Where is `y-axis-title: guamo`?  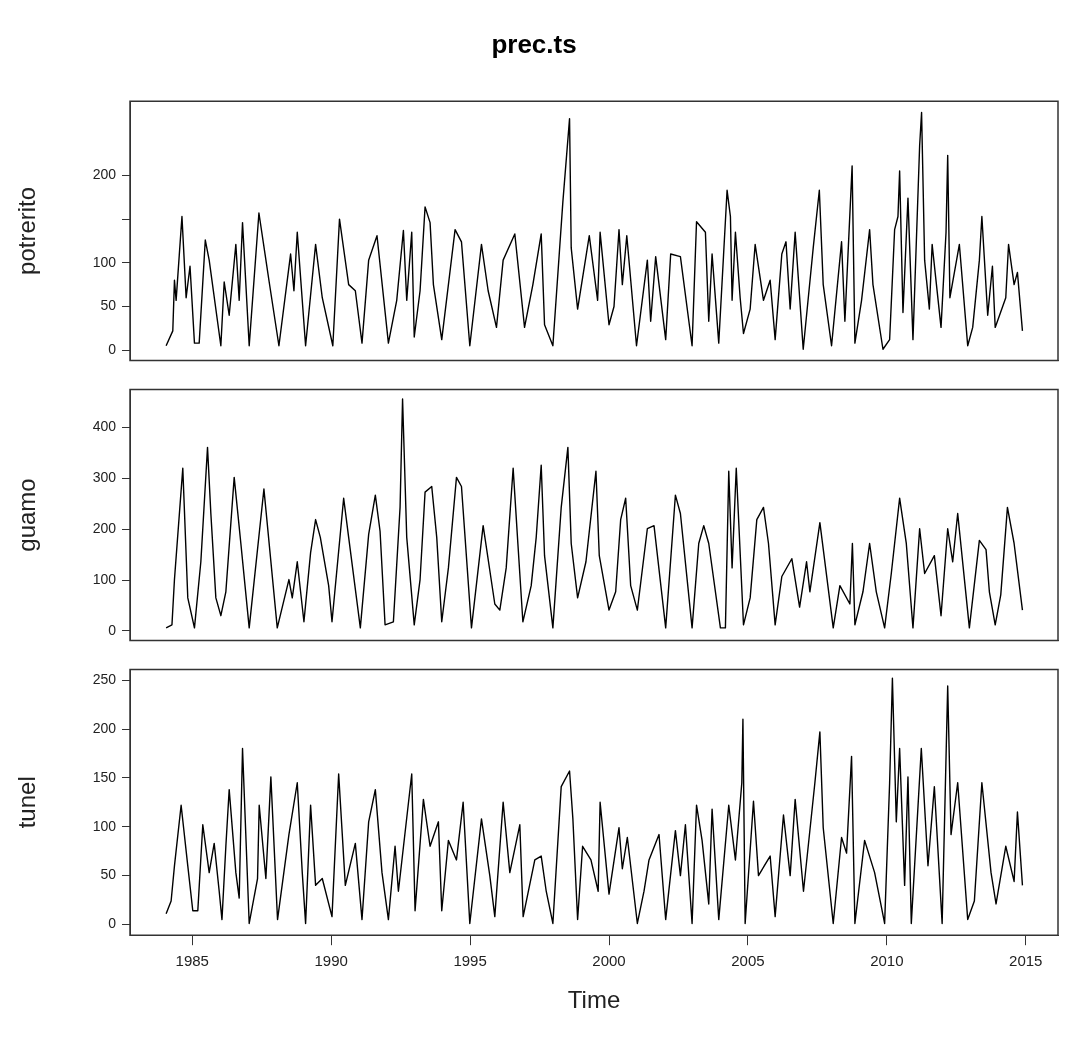 y-axis-title: guamo is located at coordinates (27, 515).